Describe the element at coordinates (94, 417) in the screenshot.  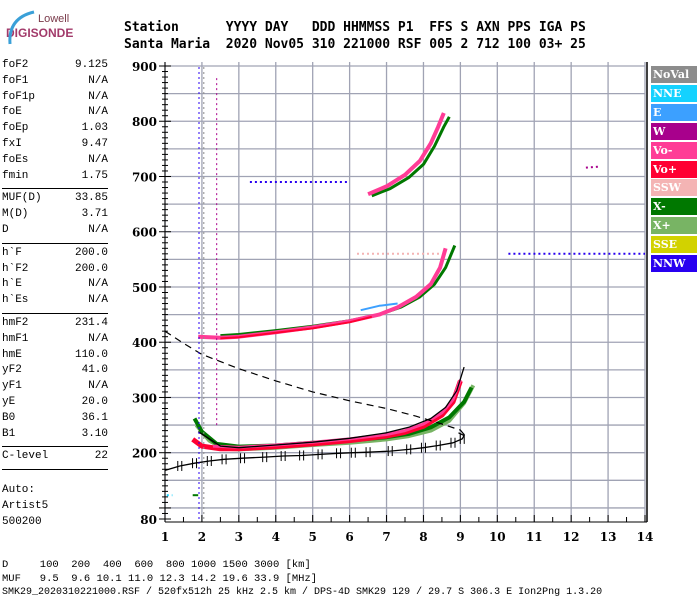
I see `param-value: 36.1` at that location.